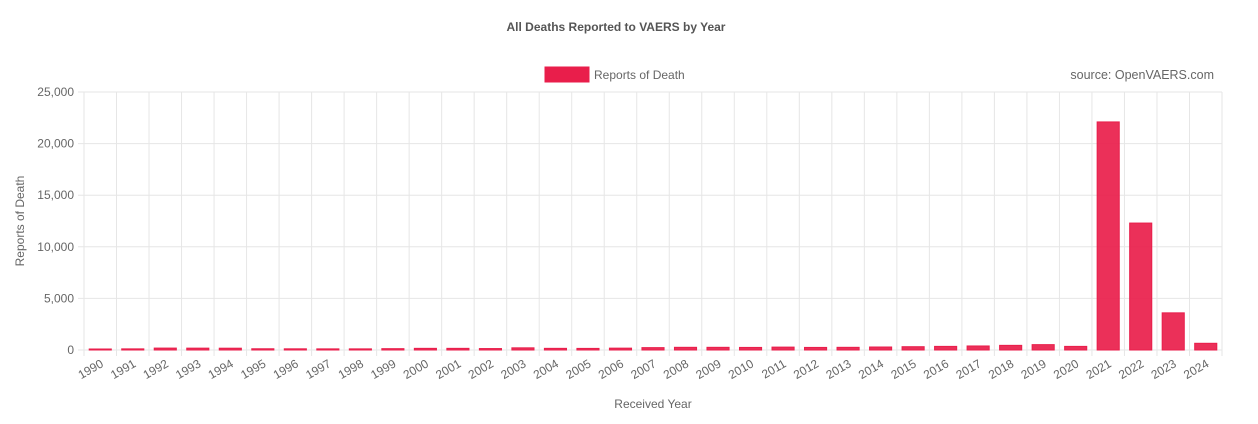 This screenshot has width=1258, height=424. What do you see at coordinates (55, 144) in the screenshot?
I see `y-tick-label: 20,000` at bounding box center [55, 144].